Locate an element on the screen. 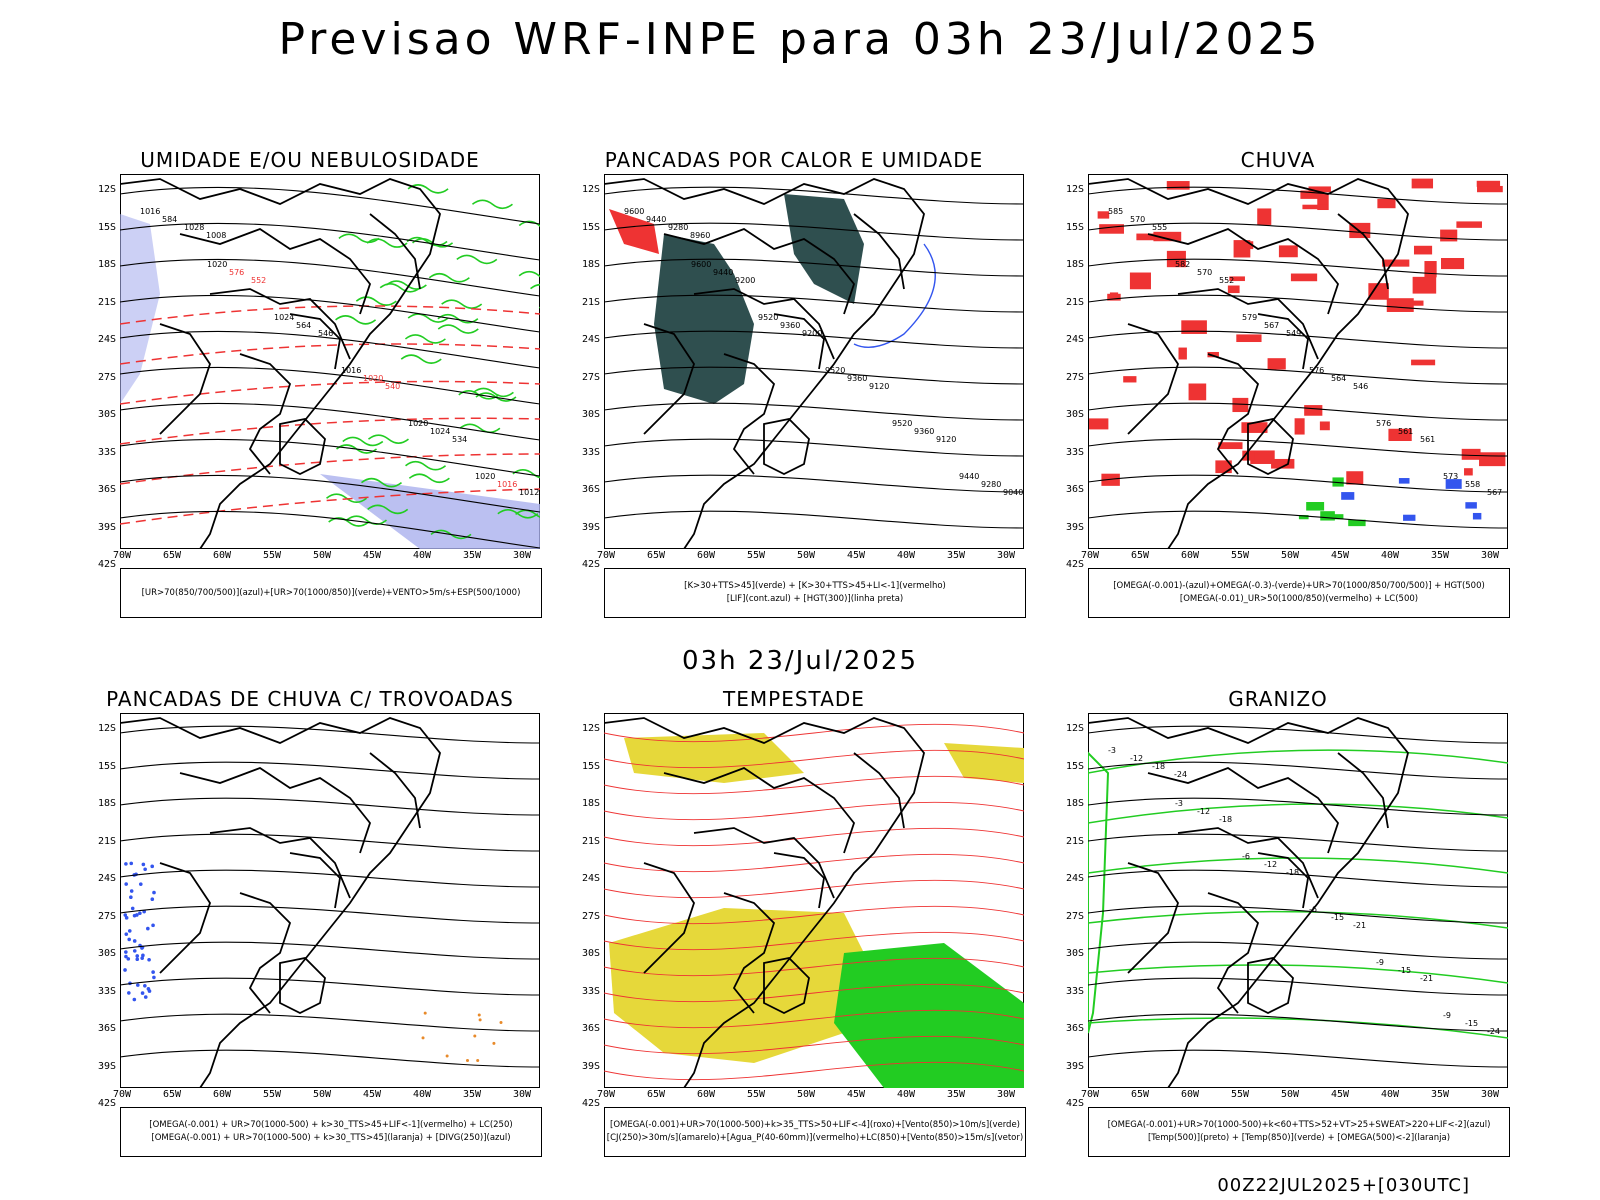 This screenshot has height=1200, width=1600. contour-label: 561 is located at coordinates (1405, 431).